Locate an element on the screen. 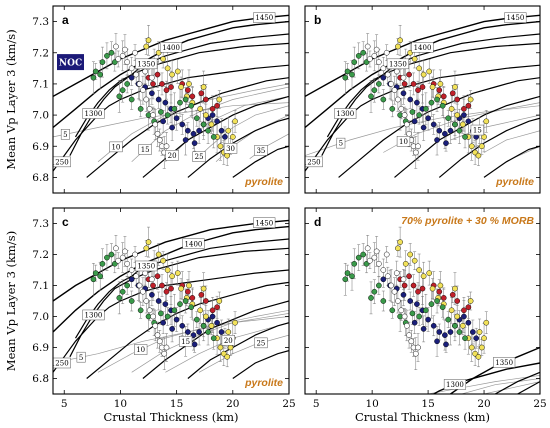  contour-label: 25 is located at coordinates (260, 343).